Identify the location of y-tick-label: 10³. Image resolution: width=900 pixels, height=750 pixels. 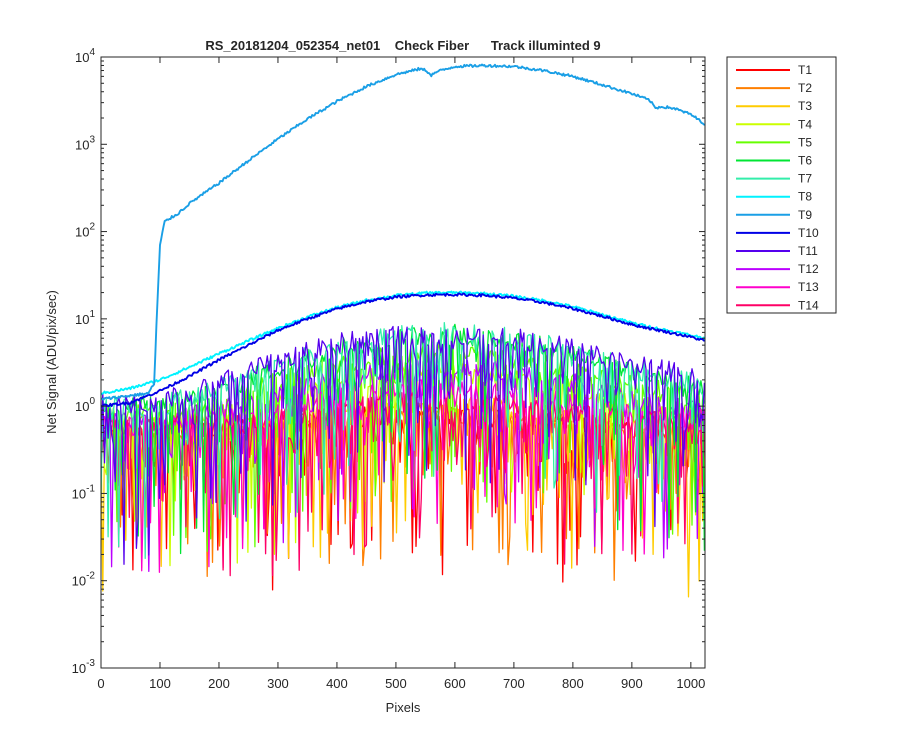
(85, 143).